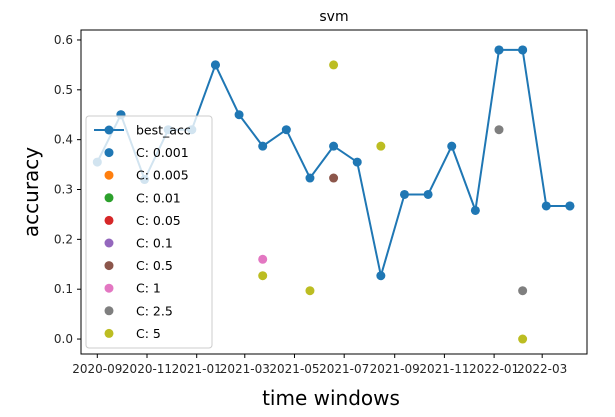 This screenshot has height=417, width=615. I want to click on x-tick-label: 2021-11, so click(444, 369).